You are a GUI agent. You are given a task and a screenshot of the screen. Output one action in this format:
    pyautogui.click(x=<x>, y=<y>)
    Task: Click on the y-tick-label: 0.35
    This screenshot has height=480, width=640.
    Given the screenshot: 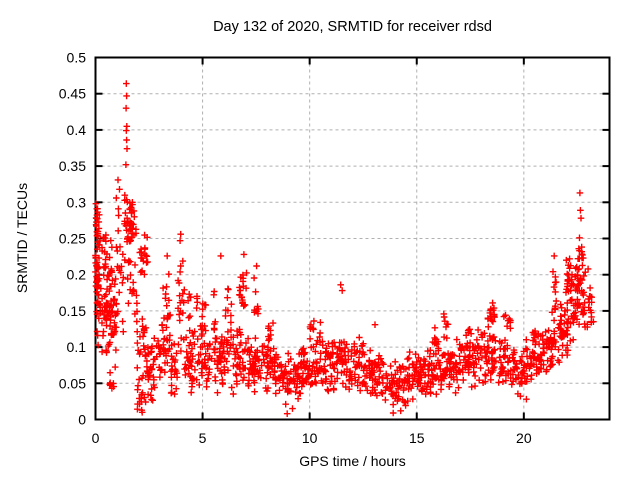 What is the action you would take?
    pyautogui.click(x=72, y=166)
    